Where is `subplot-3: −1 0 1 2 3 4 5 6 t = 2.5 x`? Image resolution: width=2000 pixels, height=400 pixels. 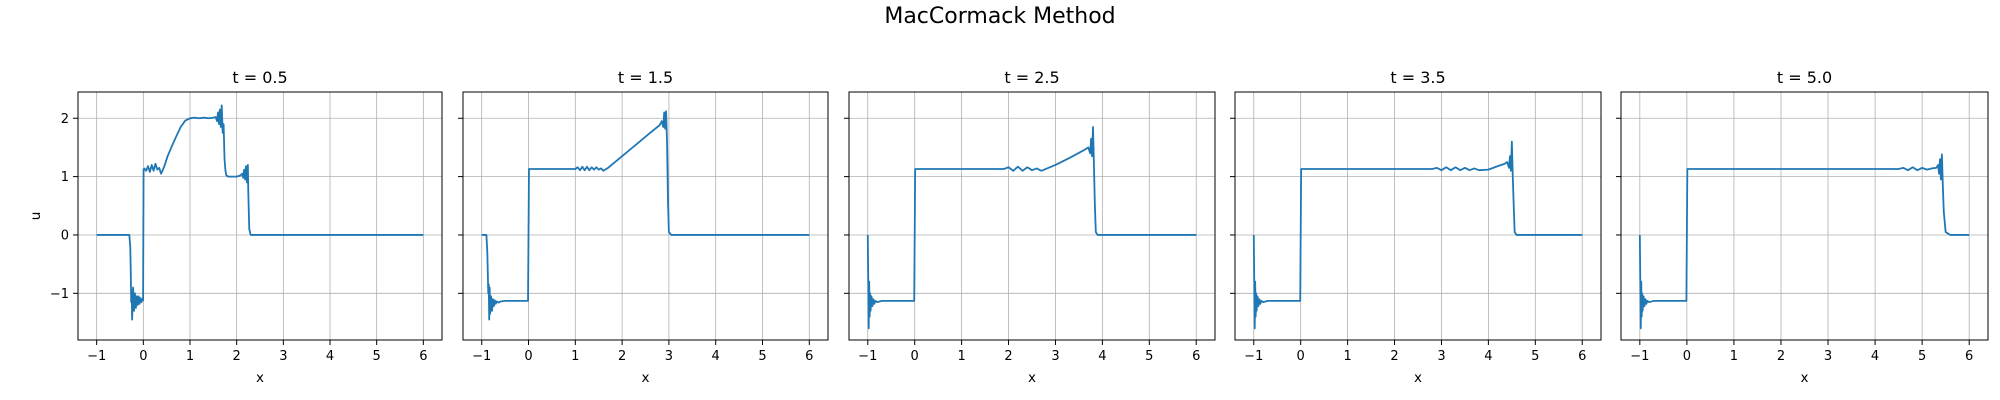
subplot-3: −1 0 1 2 3 4 5 6 t = 2.5 x is located at coordinates (1030, 227).